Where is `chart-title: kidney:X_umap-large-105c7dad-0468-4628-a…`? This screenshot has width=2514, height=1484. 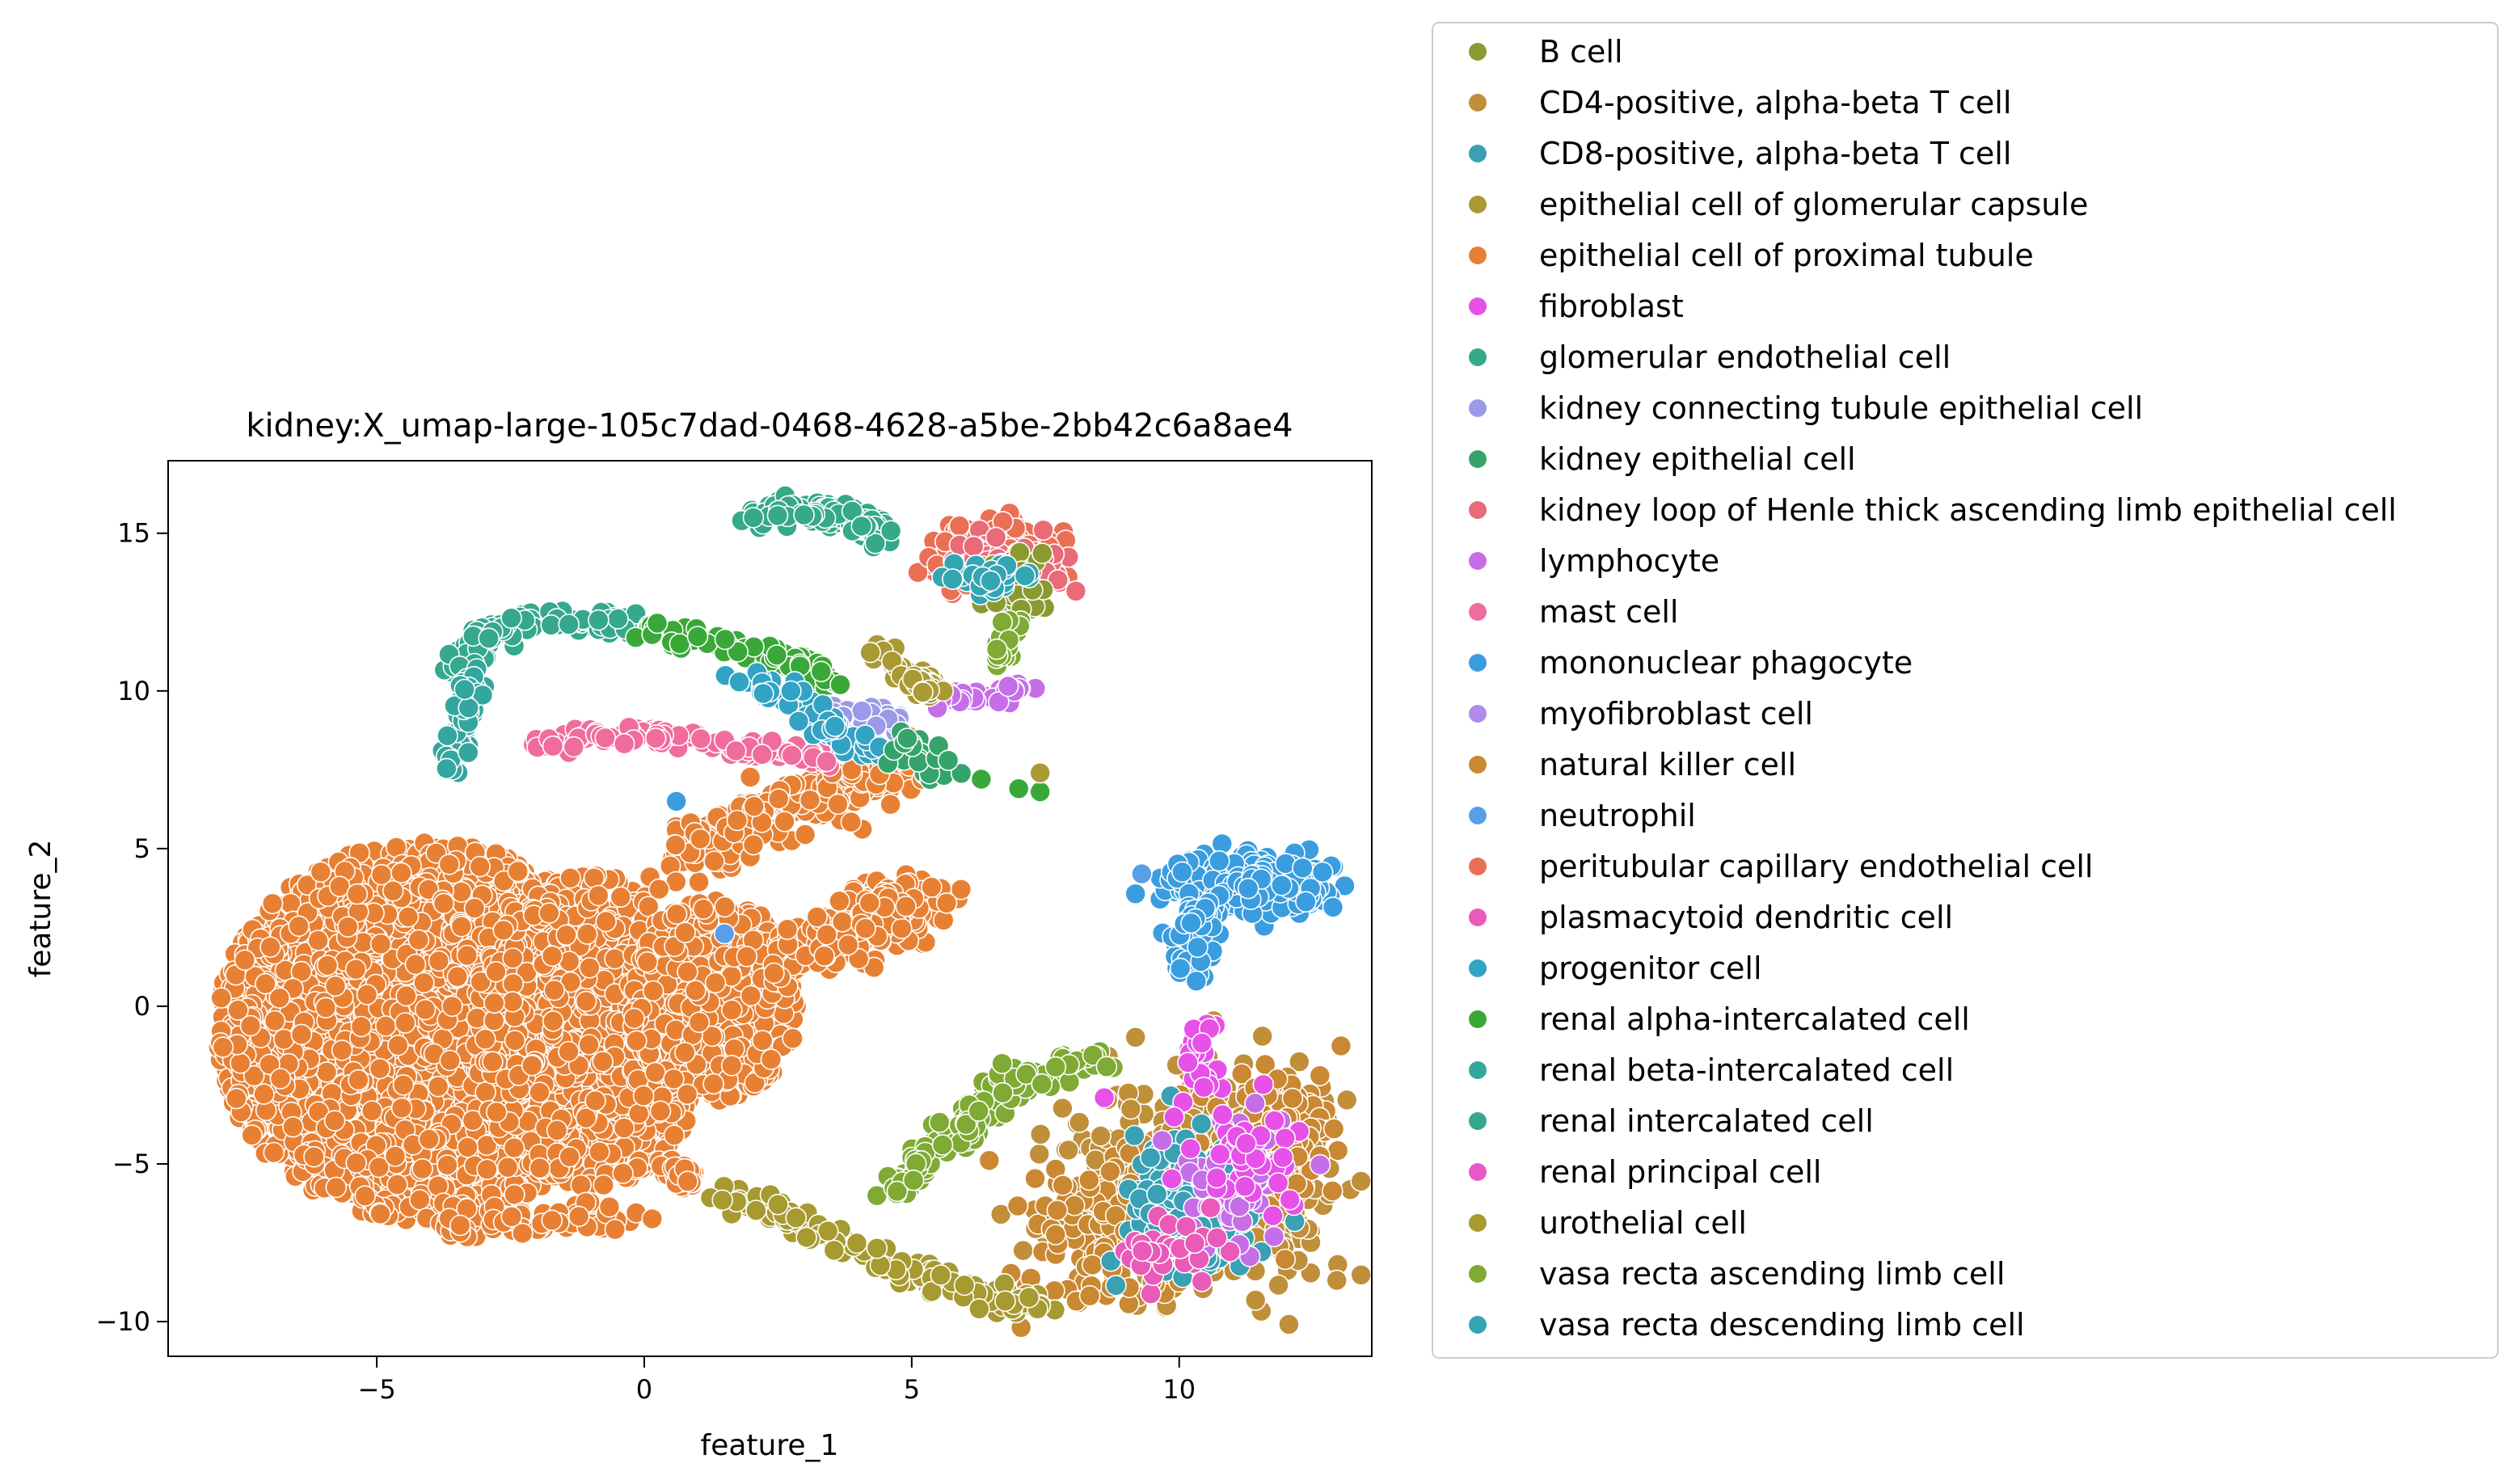 chart-title: kidney:X_umap-large-105c7dad-0468-4628-a… is located at coordinates (769, 426).